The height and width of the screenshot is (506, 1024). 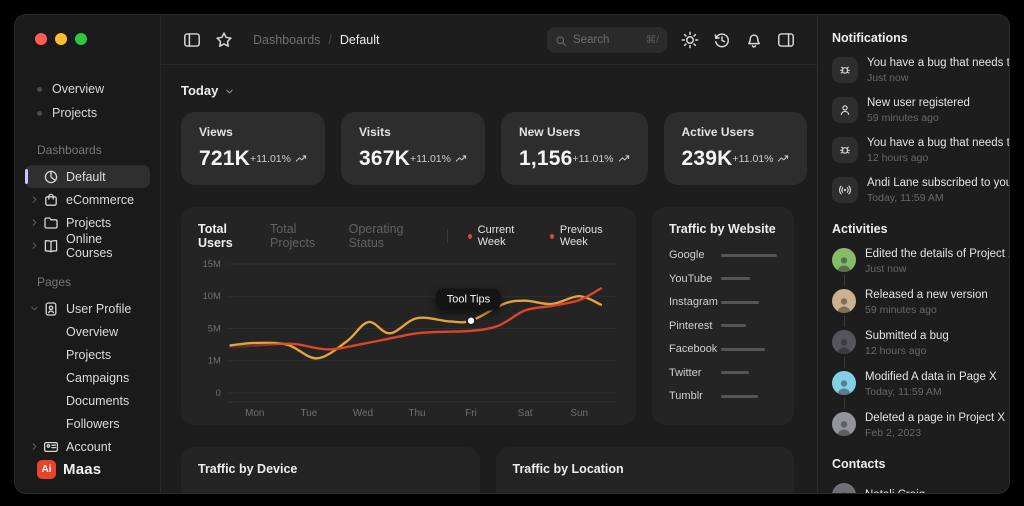 What do you see at coordinates (87, 400) in the screenshot?
I see `sidebar-nav-item: Documents` at bounding box center [87, 400].